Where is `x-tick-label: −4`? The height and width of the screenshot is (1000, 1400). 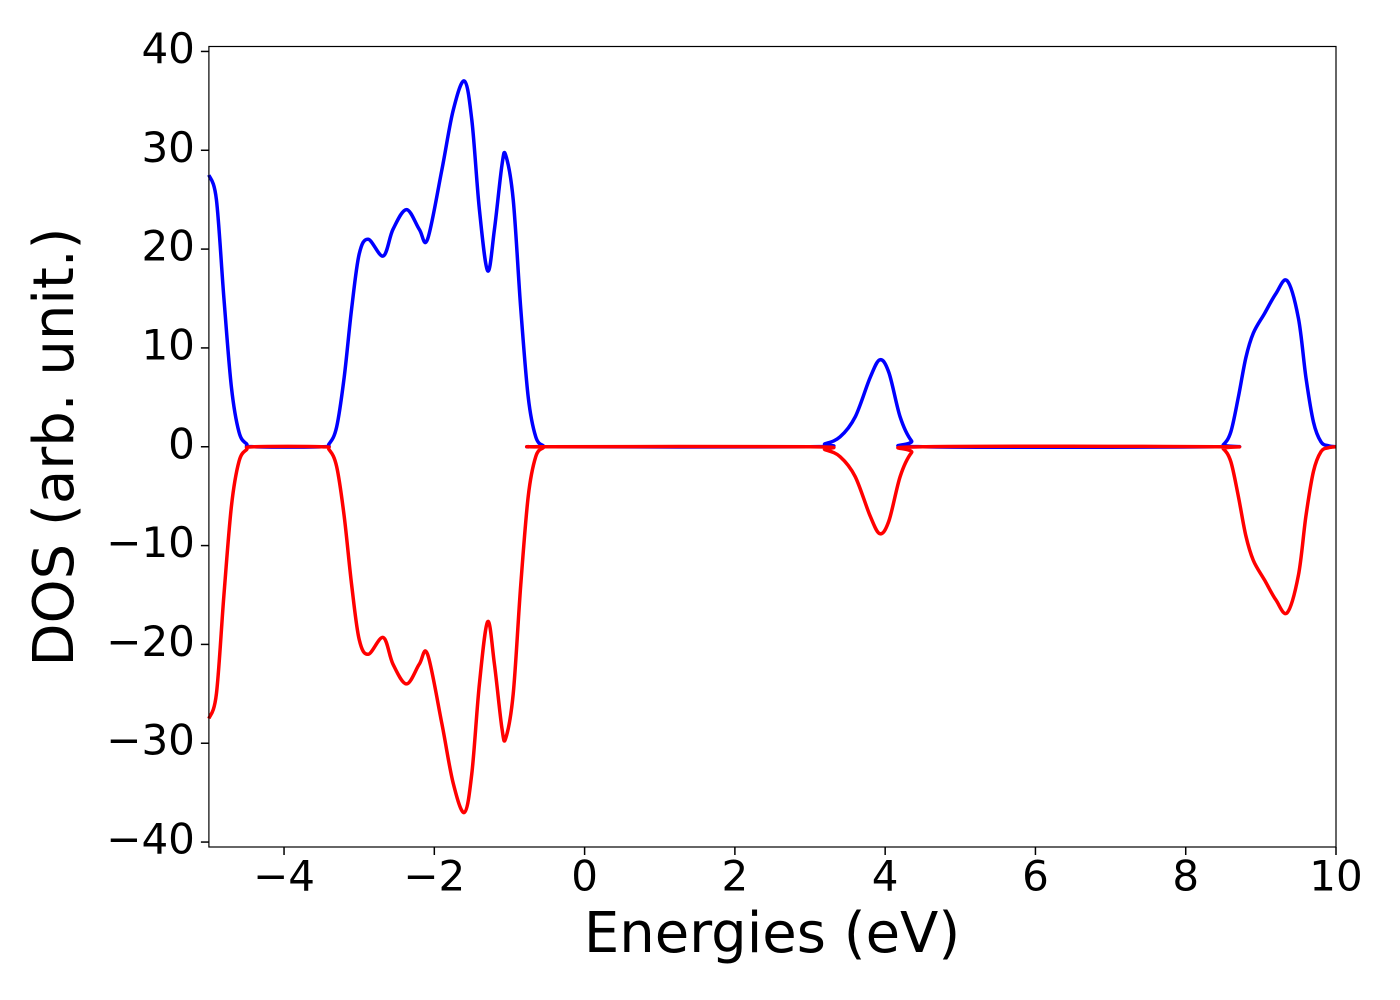 x-tick-label: −4 is located at coordinates (284, 876).